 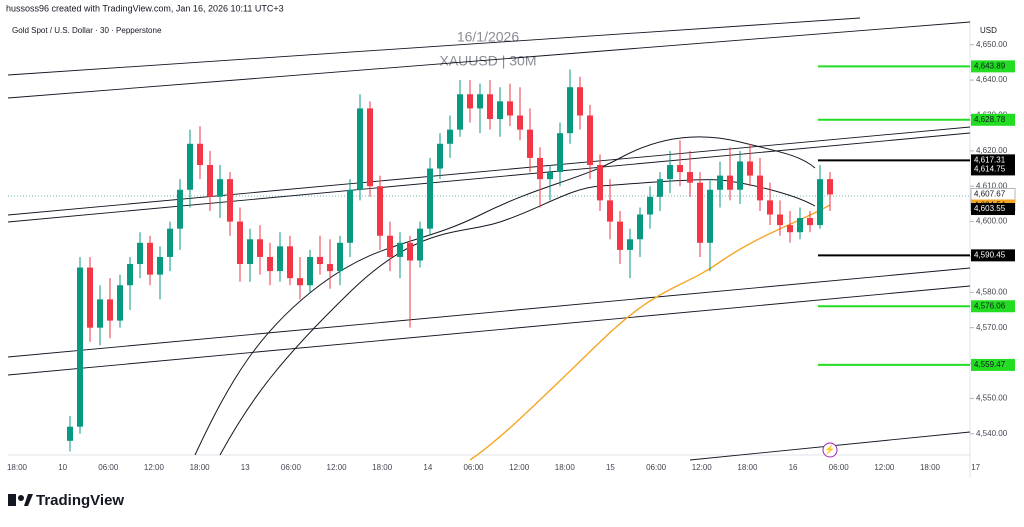 I want to click on y-tick-label: 4,550.00, so click(x=992, y=398).